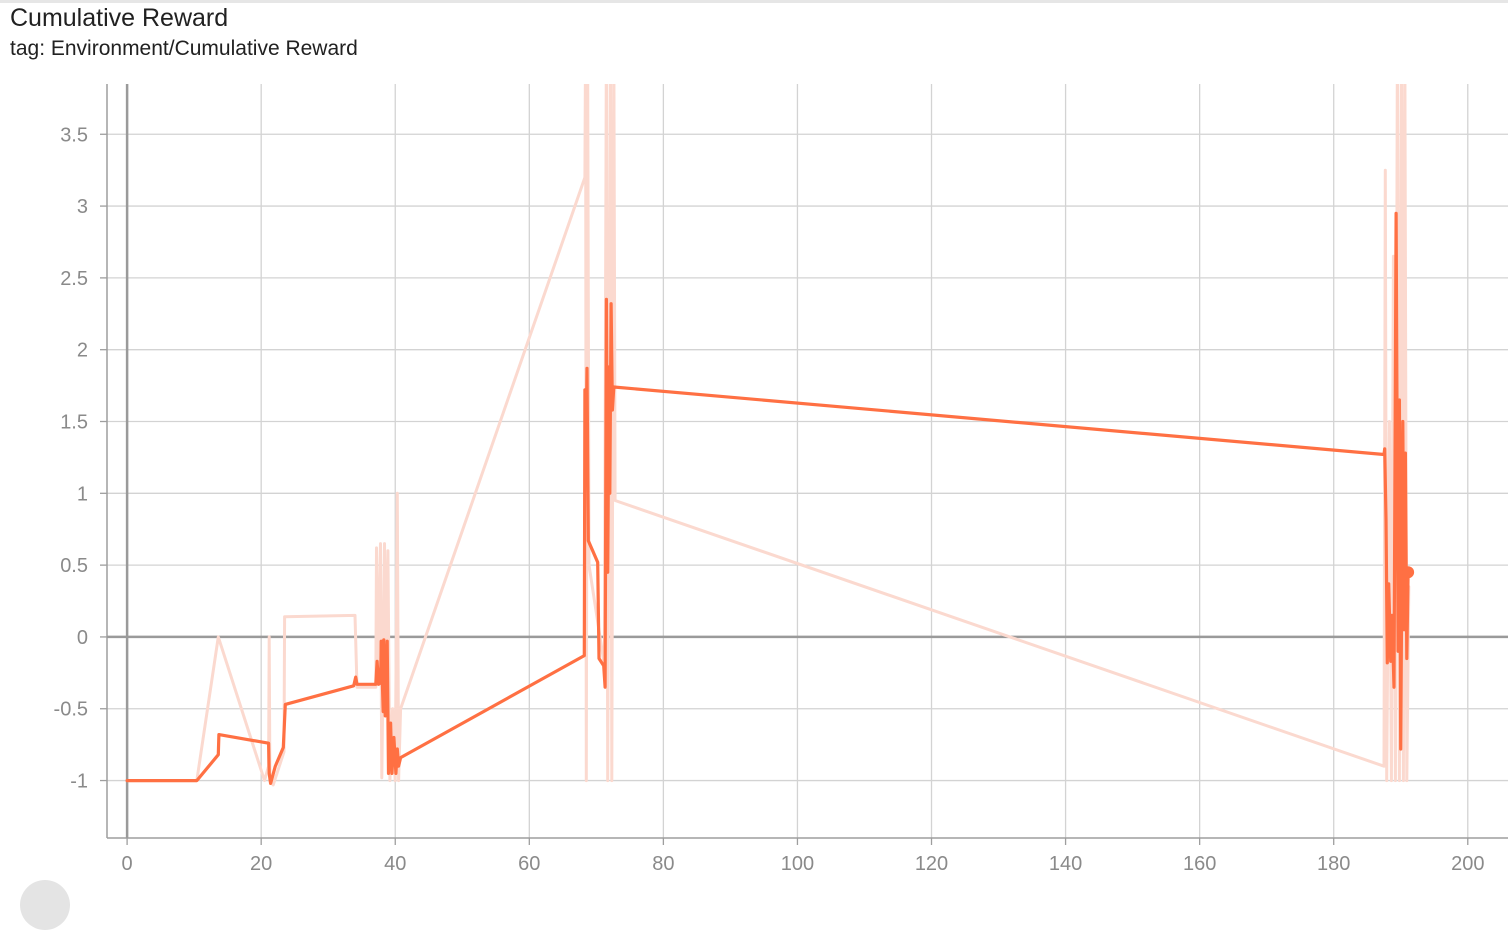  What do you see at coordinates (1333, 864) in the screenshot?
I see `x-tick-label: 180` at bounding box center [1333, 864].